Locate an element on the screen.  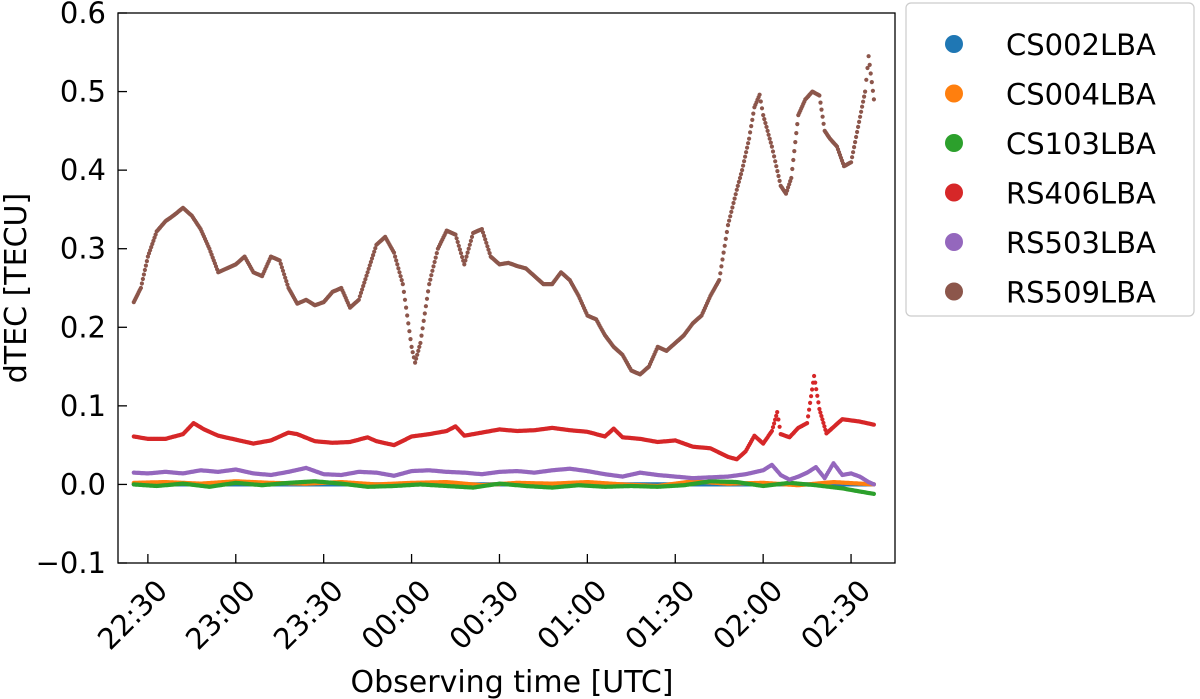
x-tick-label: 02:00 is located at coordinates (747, 614).